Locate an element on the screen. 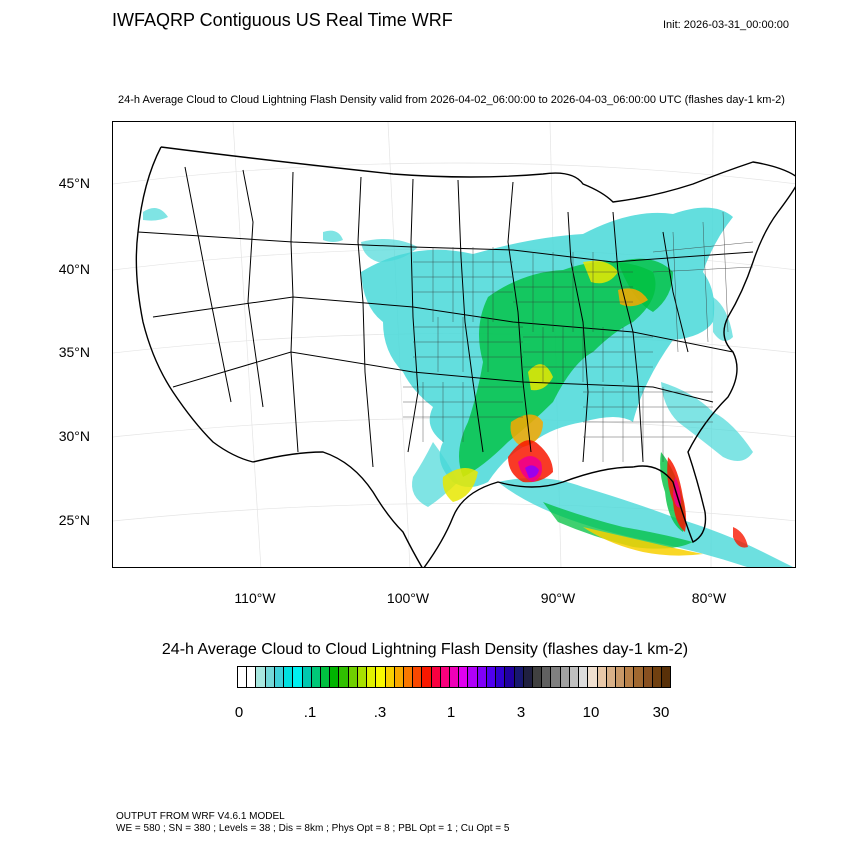 This screenshot has width=850, height=850. colorbar-tick-label: 1 is located at coordinates (451, 712).